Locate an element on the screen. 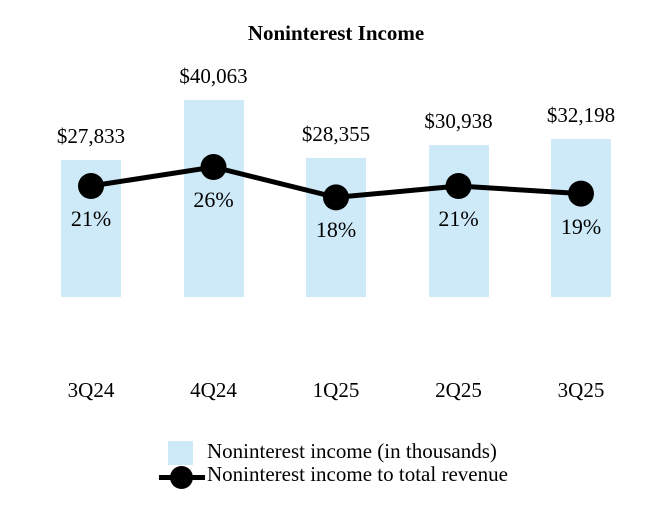 The height and width of the screenshot is (528, 672). line-marker-3Q24 is located at coordinates (91, 186).